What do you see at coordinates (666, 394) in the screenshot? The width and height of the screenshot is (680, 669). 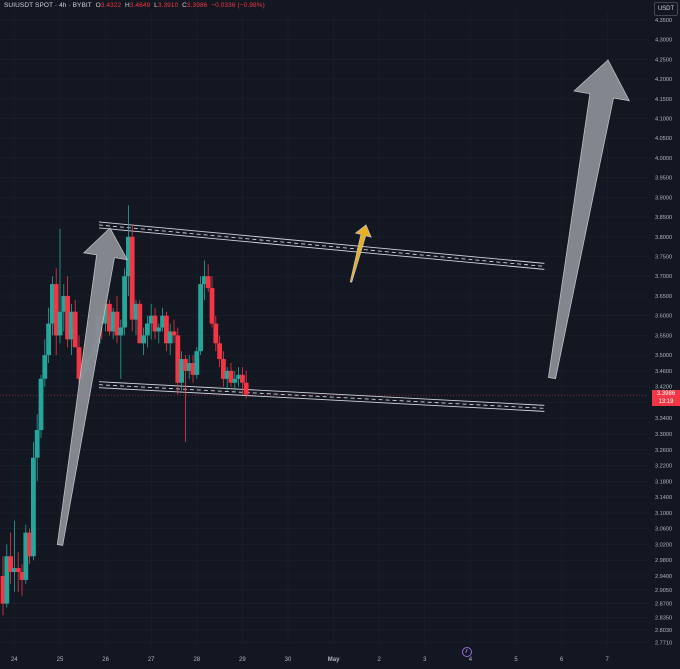 I see `last-price: 3.3986` at bounding box center [666, 394].